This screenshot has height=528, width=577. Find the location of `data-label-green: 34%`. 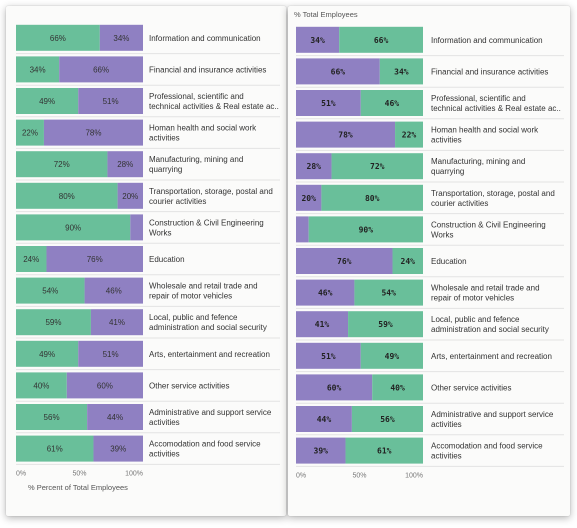

data-label-green: 34% is located at coordinates (401, 71).